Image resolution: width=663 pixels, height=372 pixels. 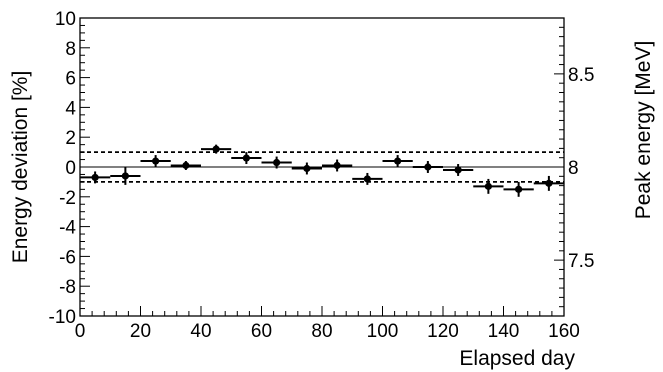 I want to click on y-tick-label: 6, so click(x=70, y=79).